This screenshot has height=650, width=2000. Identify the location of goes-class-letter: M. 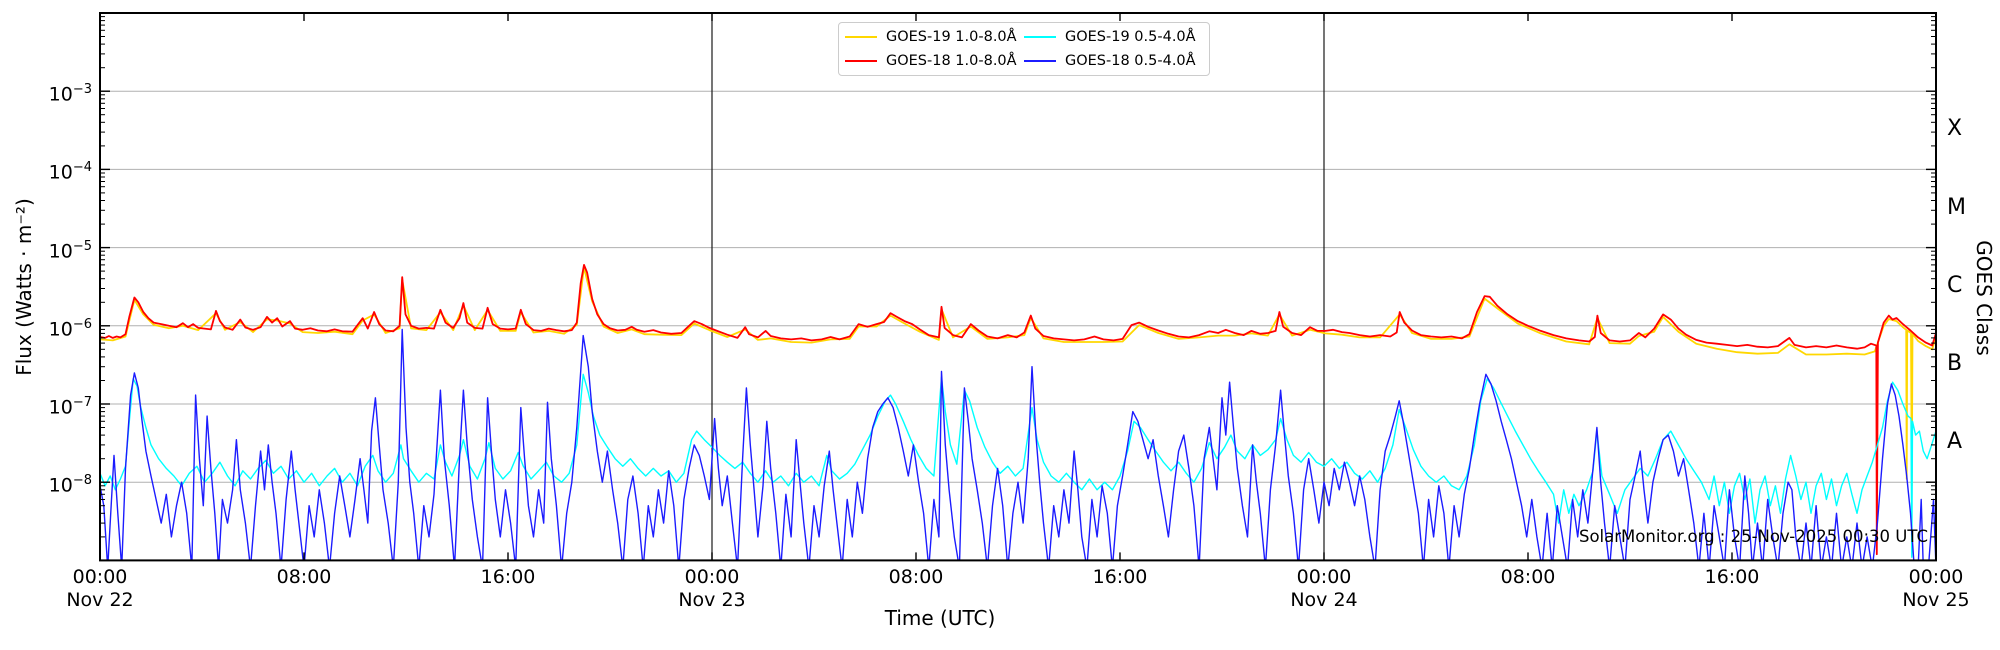
(1956, 207).